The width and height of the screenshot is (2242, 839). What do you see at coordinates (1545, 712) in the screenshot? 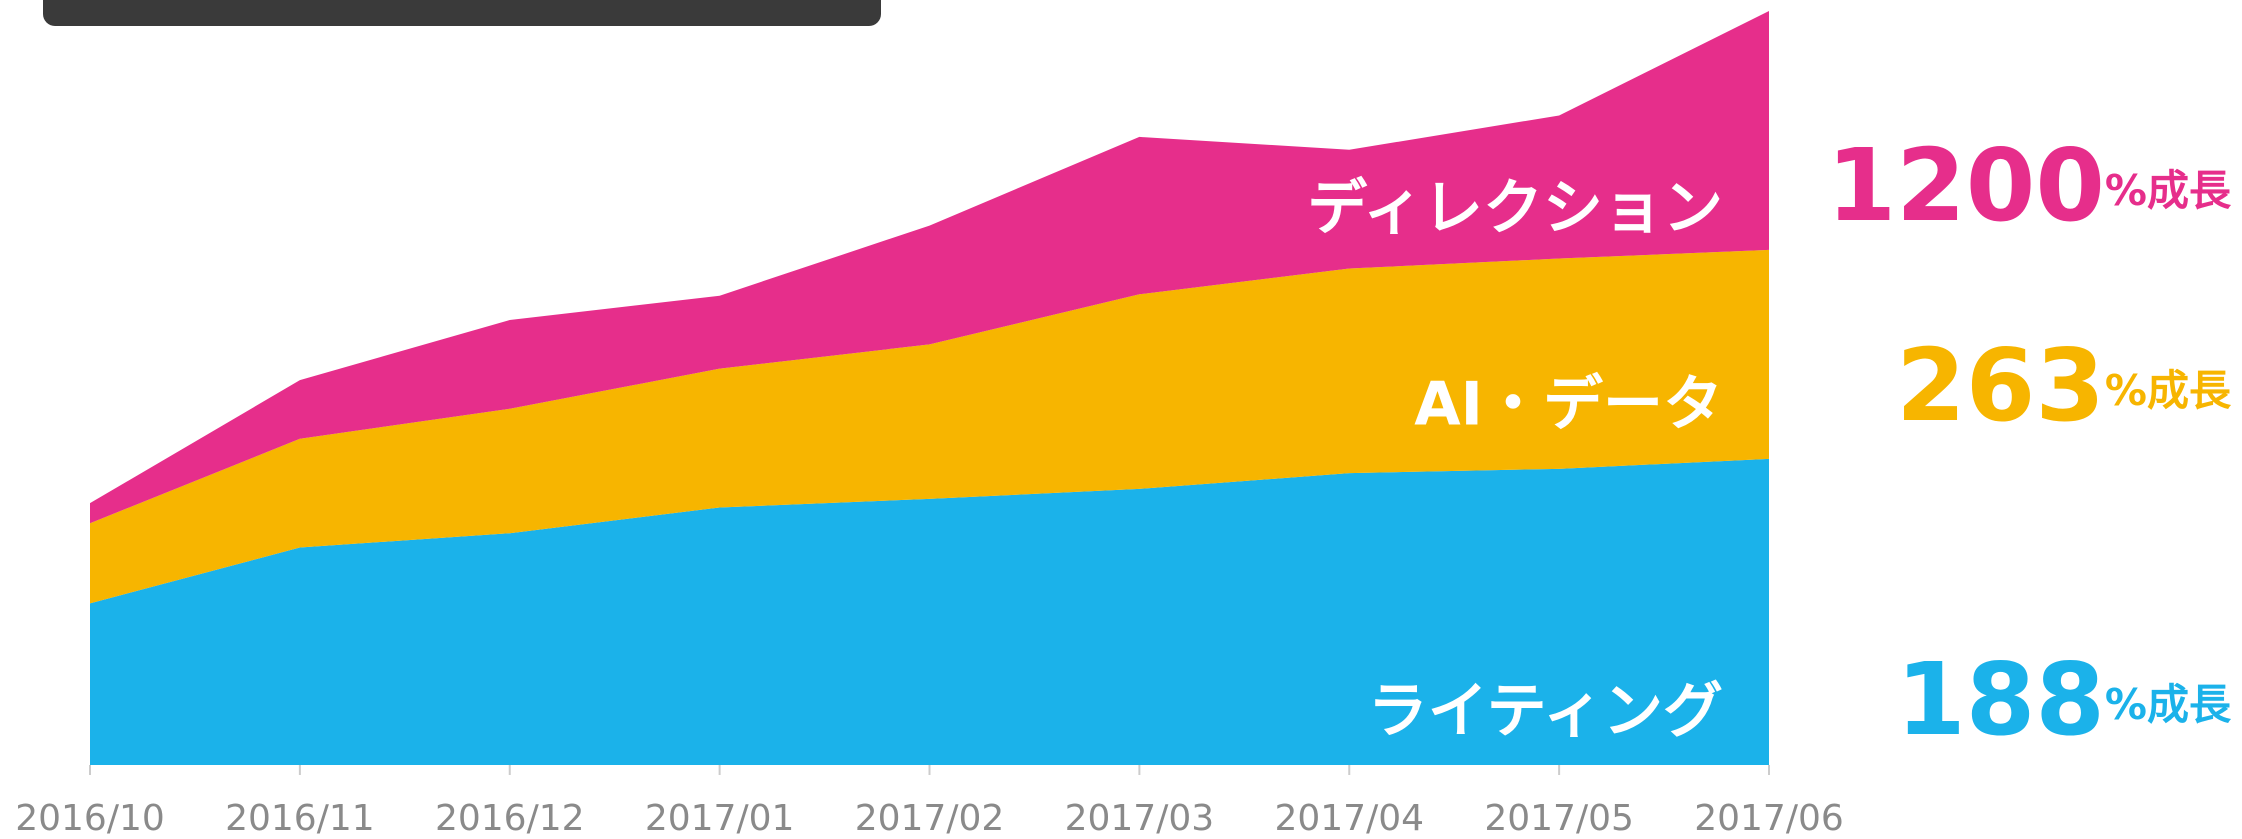
I see `series-label: ライティング` at bounding box center [1545, 712].